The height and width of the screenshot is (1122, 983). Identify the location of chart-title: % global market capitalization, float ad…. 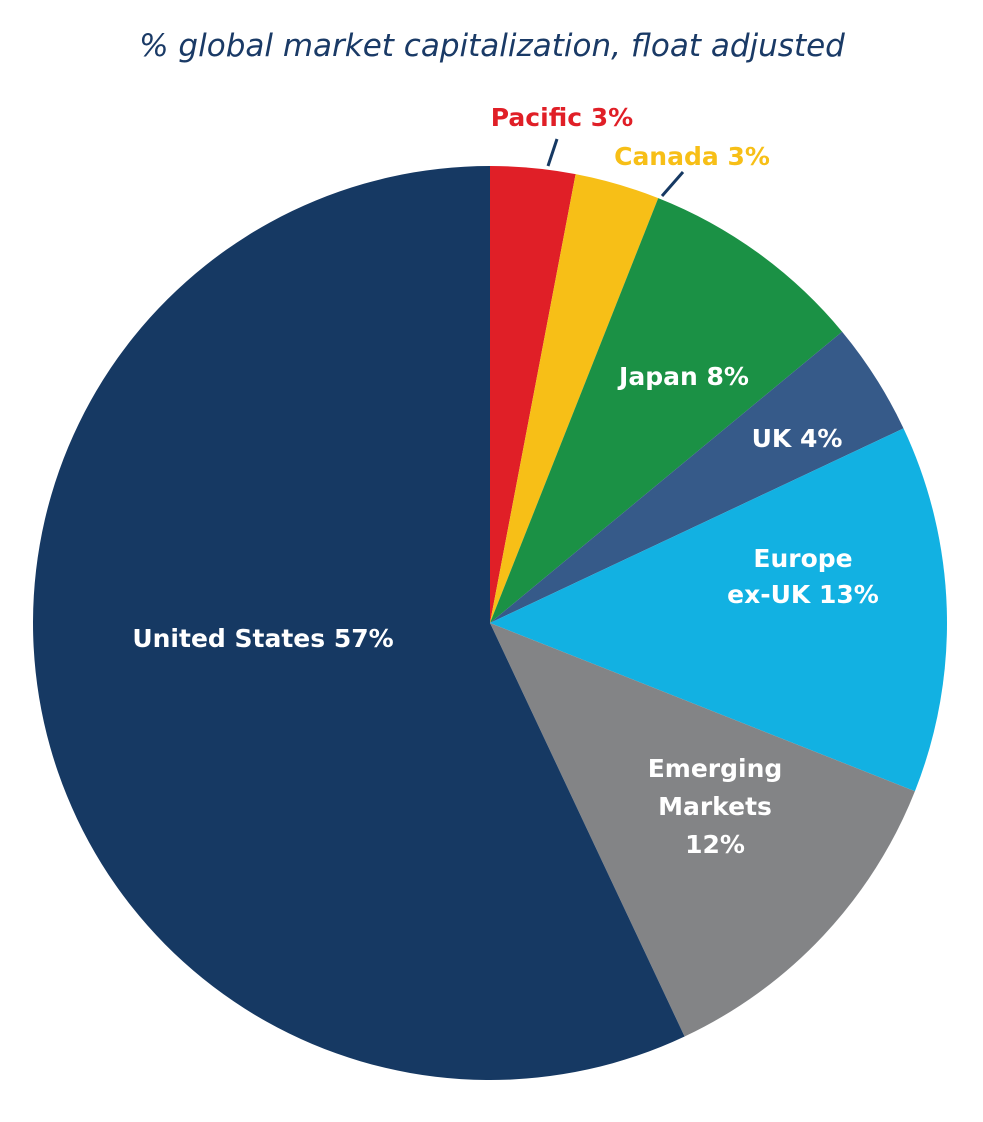
(492, 46).